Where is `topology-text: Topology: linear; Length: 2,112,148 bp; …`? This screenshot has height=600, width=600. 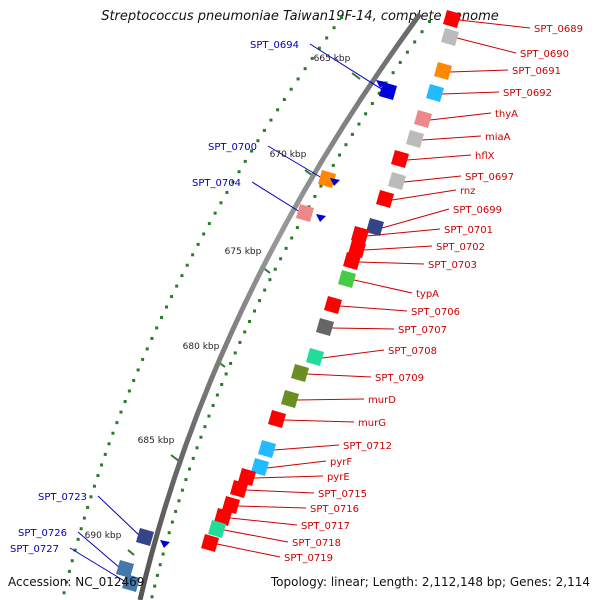
topology-text: Topology: linear; Length: 2,112,148 bp; … is located at coordinates (430, 582).